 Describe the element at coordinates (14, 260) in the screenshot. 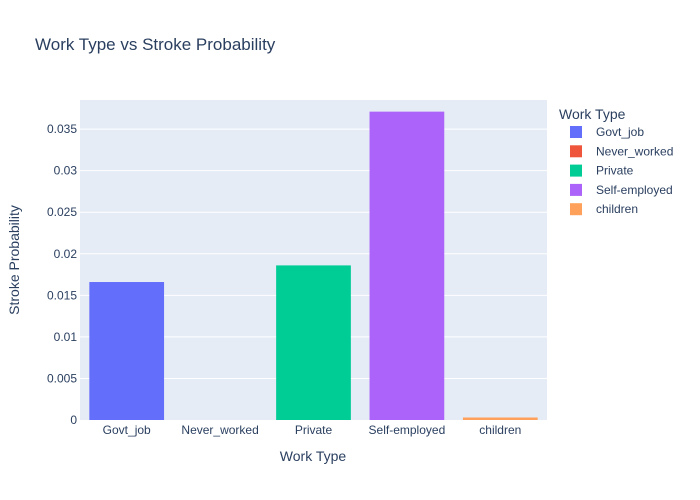

I see `y-axis-title: Stroke Probability` at that location.